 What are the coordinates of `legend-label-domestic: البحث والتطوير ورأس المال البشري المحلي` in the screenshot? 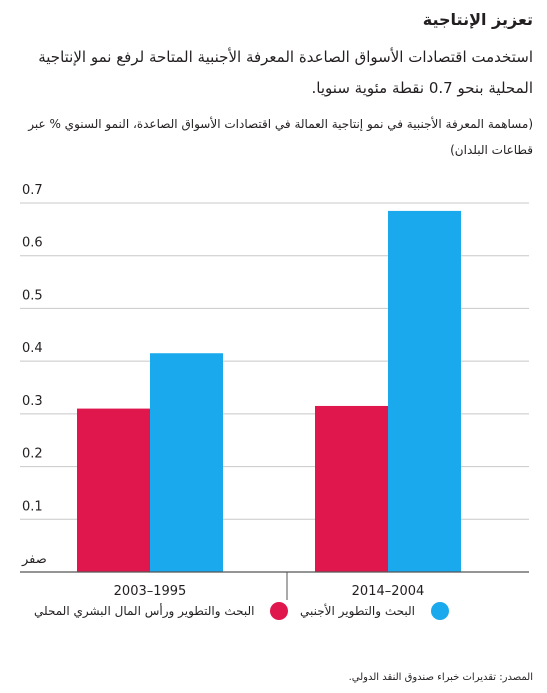 It's located at (144, 611).